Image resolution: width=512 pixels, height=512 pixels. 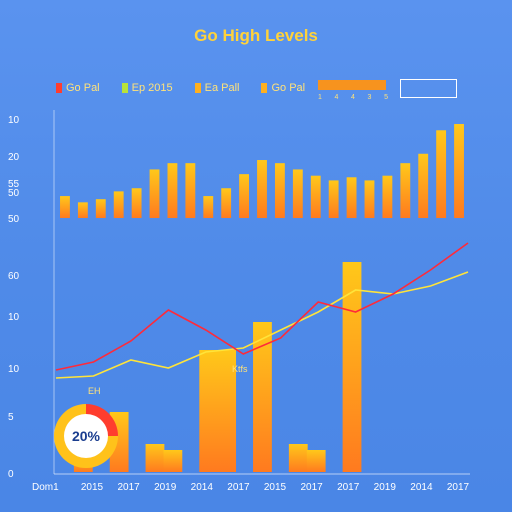 I want to click on chart-title: Go High Levels, so click(x=256, y=35).